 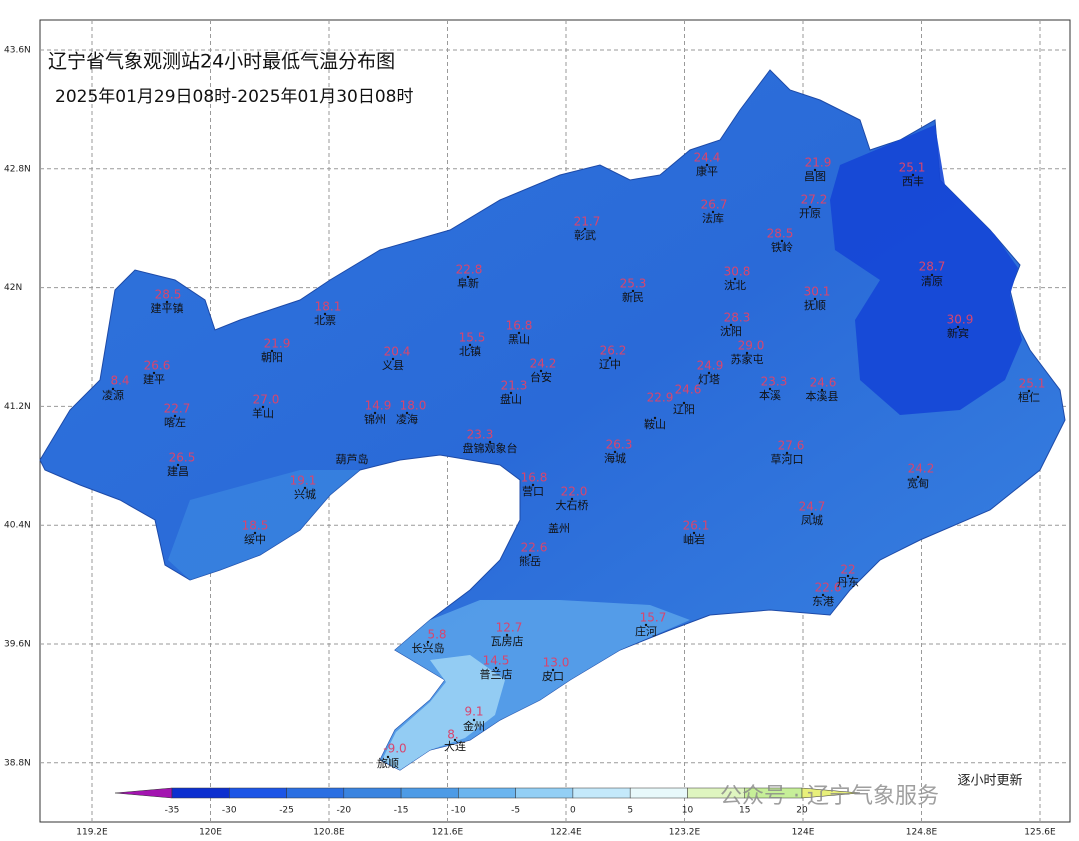 I want to click on station-value: 12.7, so click(x=509, y=628).